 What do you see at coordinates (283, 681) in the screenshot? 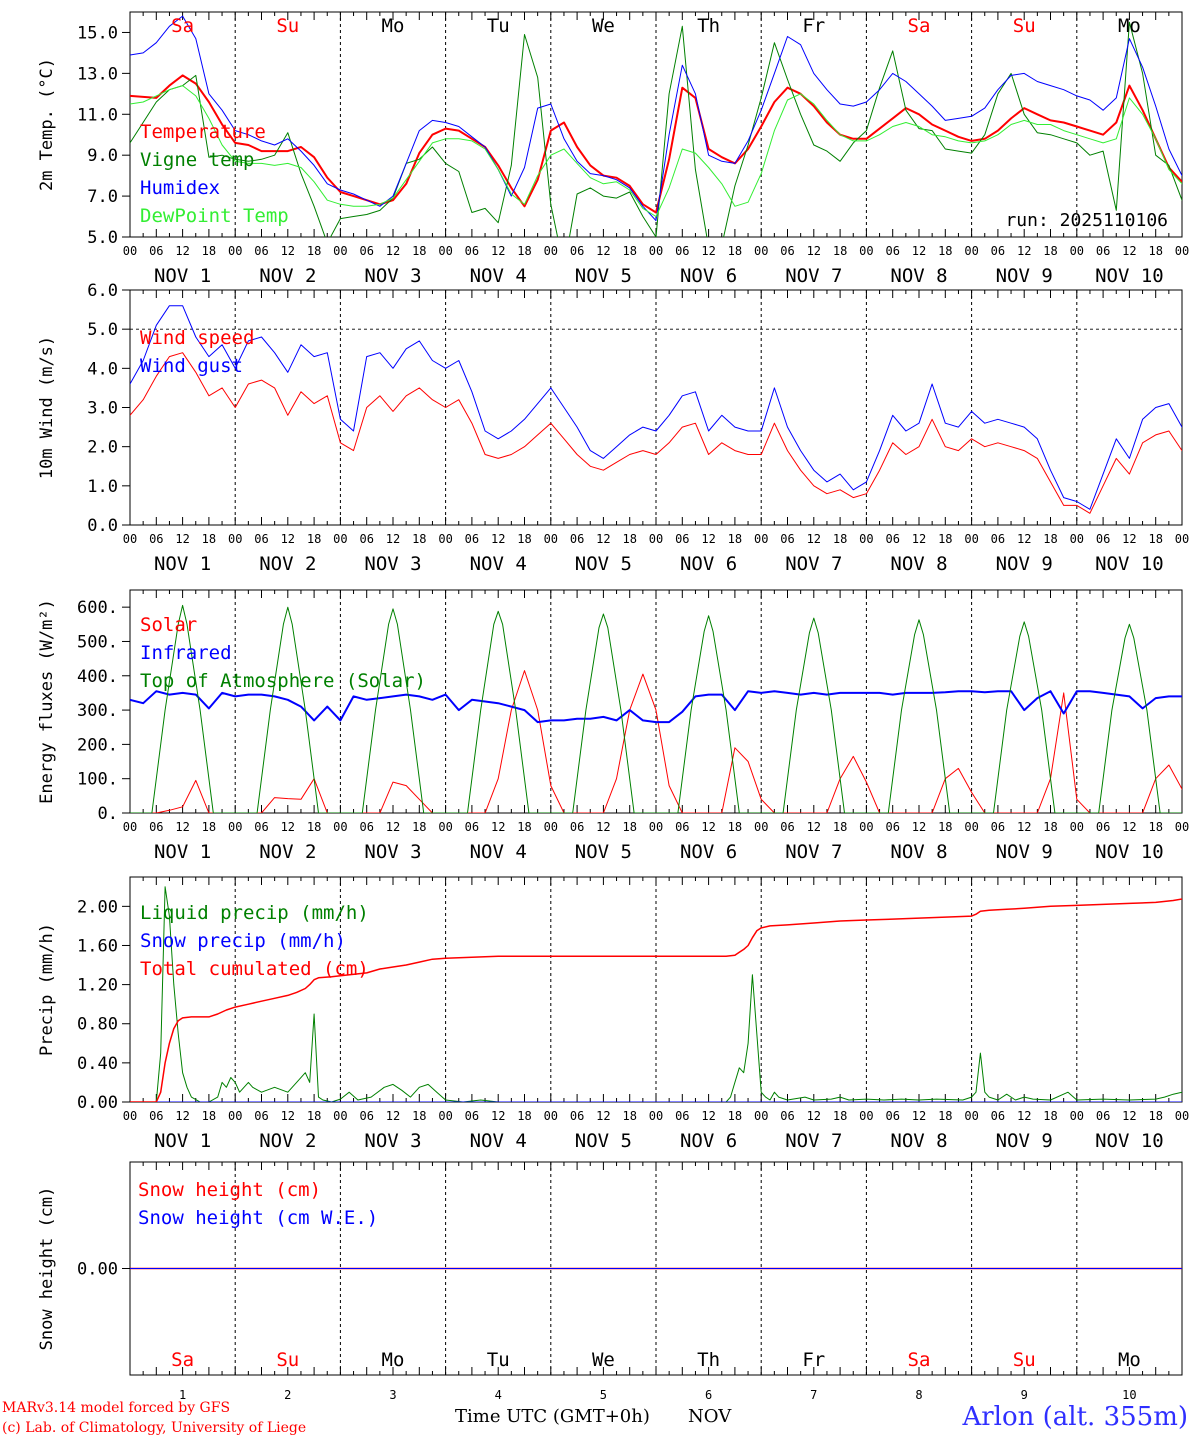
I see `legend-entry: Top of Atmosphere (Solar)` at bounding box center [283, 681].